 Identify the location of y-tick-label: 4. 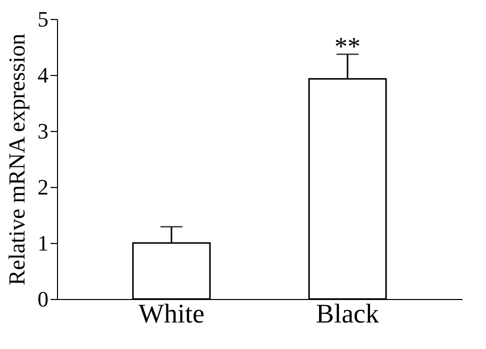
(43, 75).